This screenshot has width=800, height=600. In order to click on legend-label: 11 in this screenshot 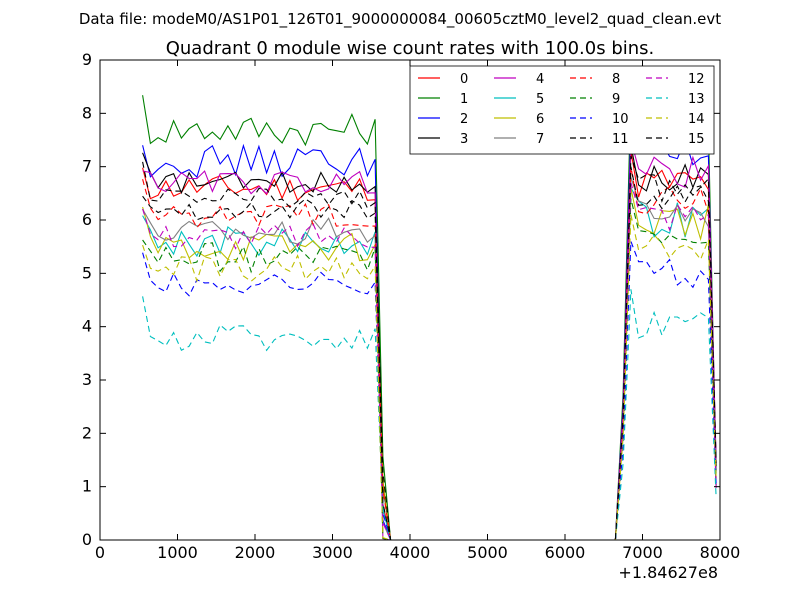, I will do `click(620, 139)`.